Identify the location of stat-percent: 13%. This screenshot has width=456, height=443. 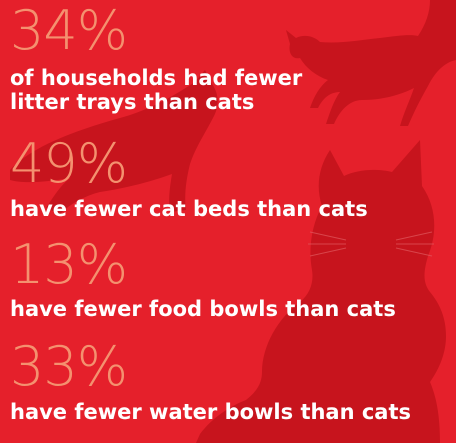
(69, 264).